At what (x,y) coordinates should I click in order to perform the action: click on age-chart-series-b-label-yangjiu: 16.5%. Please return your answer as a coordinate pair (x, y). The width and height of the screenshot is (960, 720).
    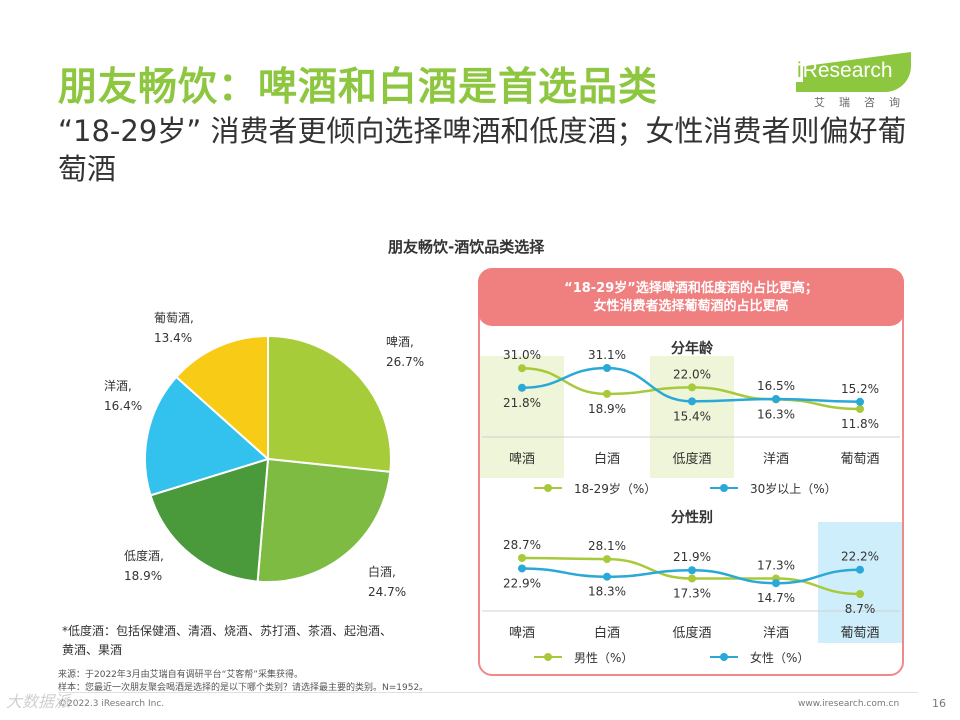
    Looking at the image, I should click on (776, 386).